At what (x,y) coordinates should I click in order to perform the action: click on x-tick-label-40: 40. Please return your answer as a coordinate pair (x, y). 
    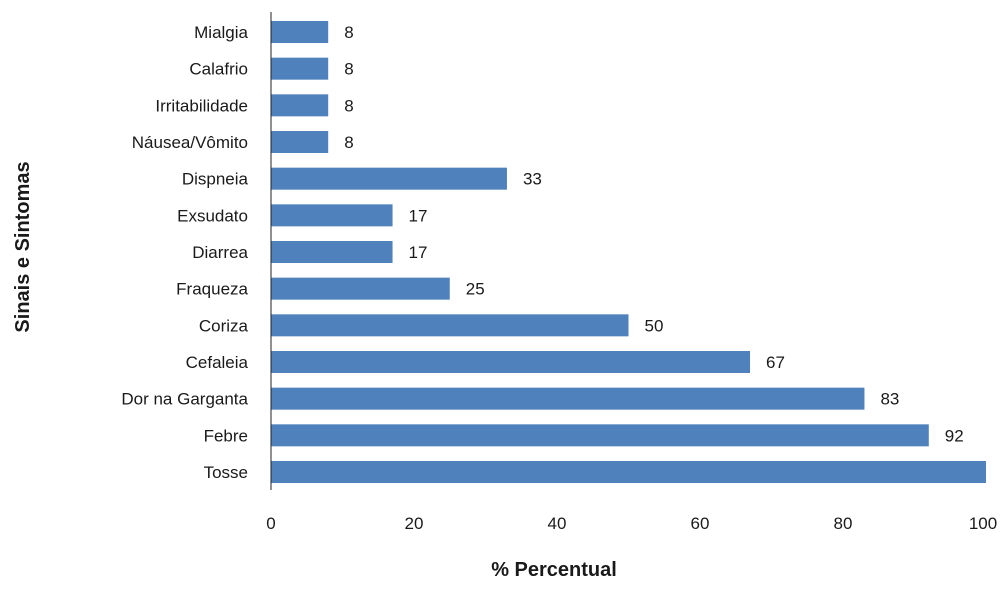
    Looking at the image, I should click on (557, 523).